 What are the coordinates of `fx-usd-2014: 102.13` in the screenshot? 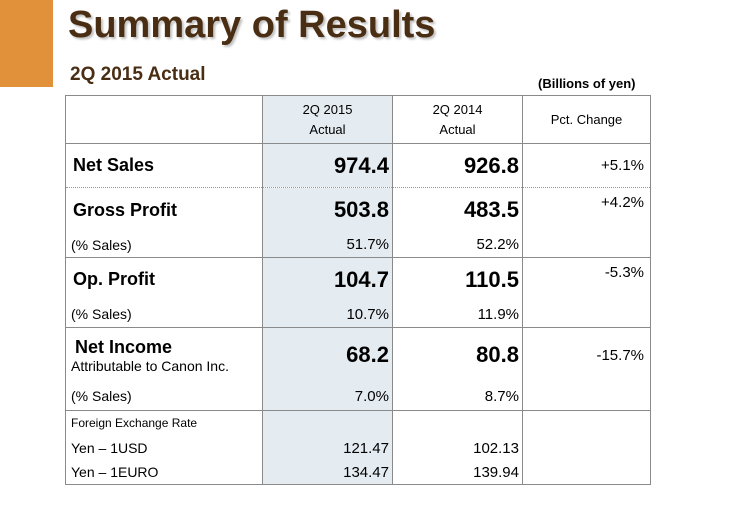 It's located at (457, 448).